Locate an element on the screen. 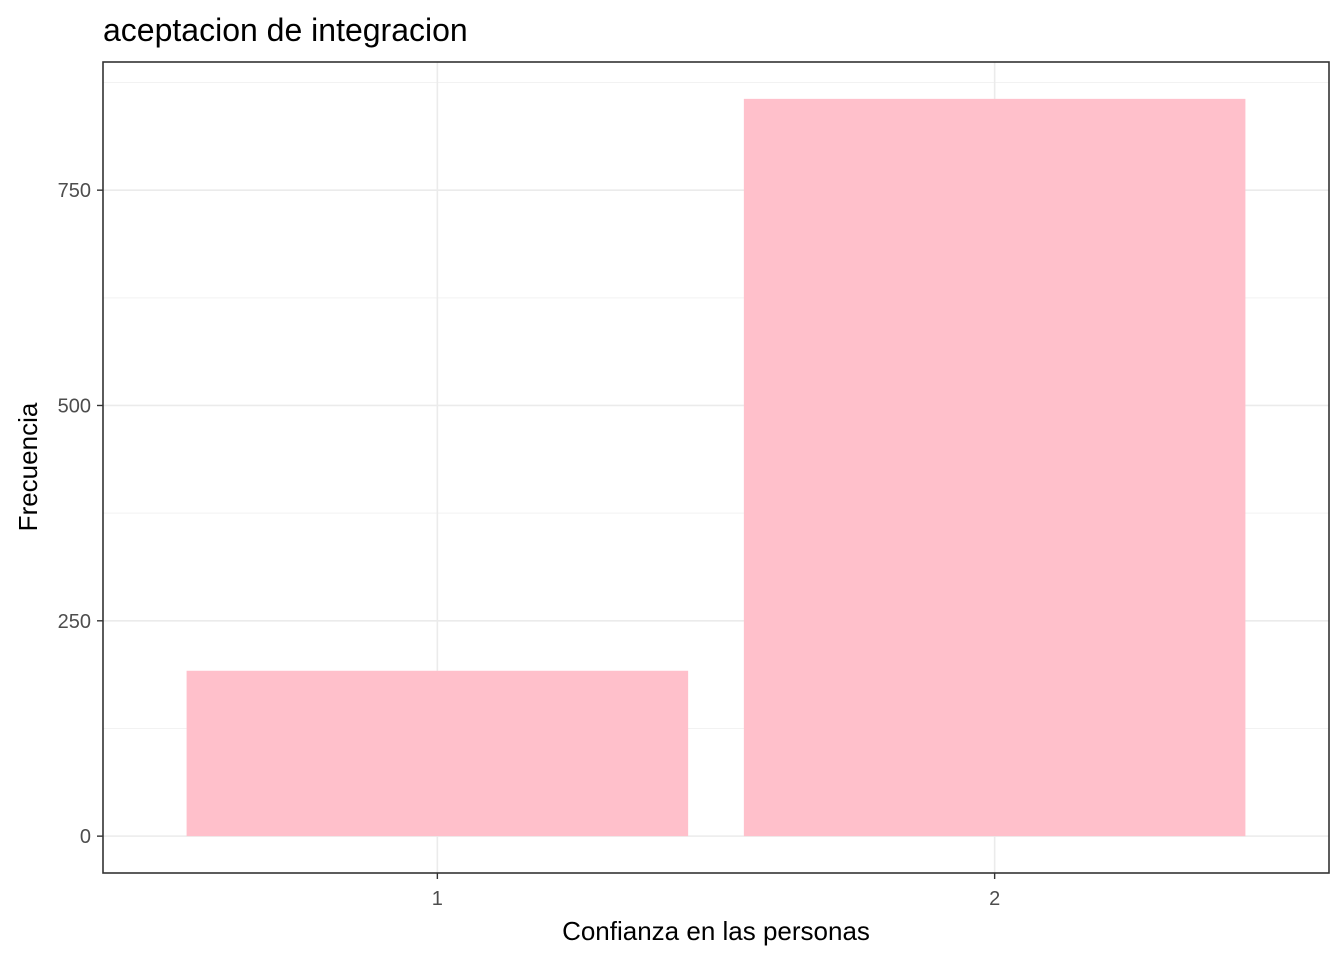  y-axis-ticks: 0 250 500 750 is located at coordinates (80, 514).